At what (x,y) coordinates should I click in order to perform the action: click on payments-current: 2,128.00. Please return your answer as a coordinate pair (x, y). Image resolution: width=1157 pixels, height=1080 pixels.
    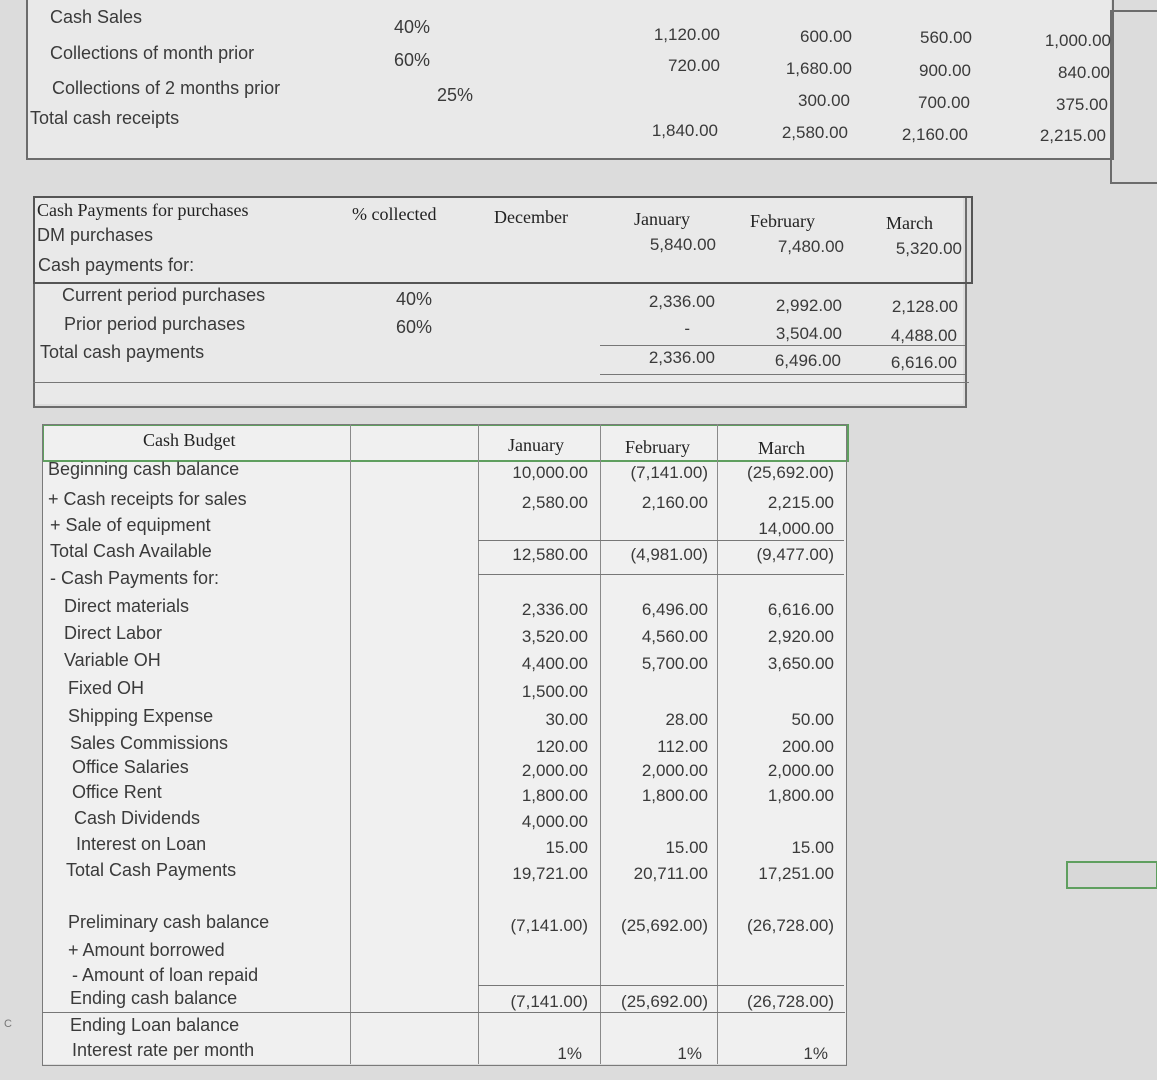
    Looking at the image, I should click on (924, 306).